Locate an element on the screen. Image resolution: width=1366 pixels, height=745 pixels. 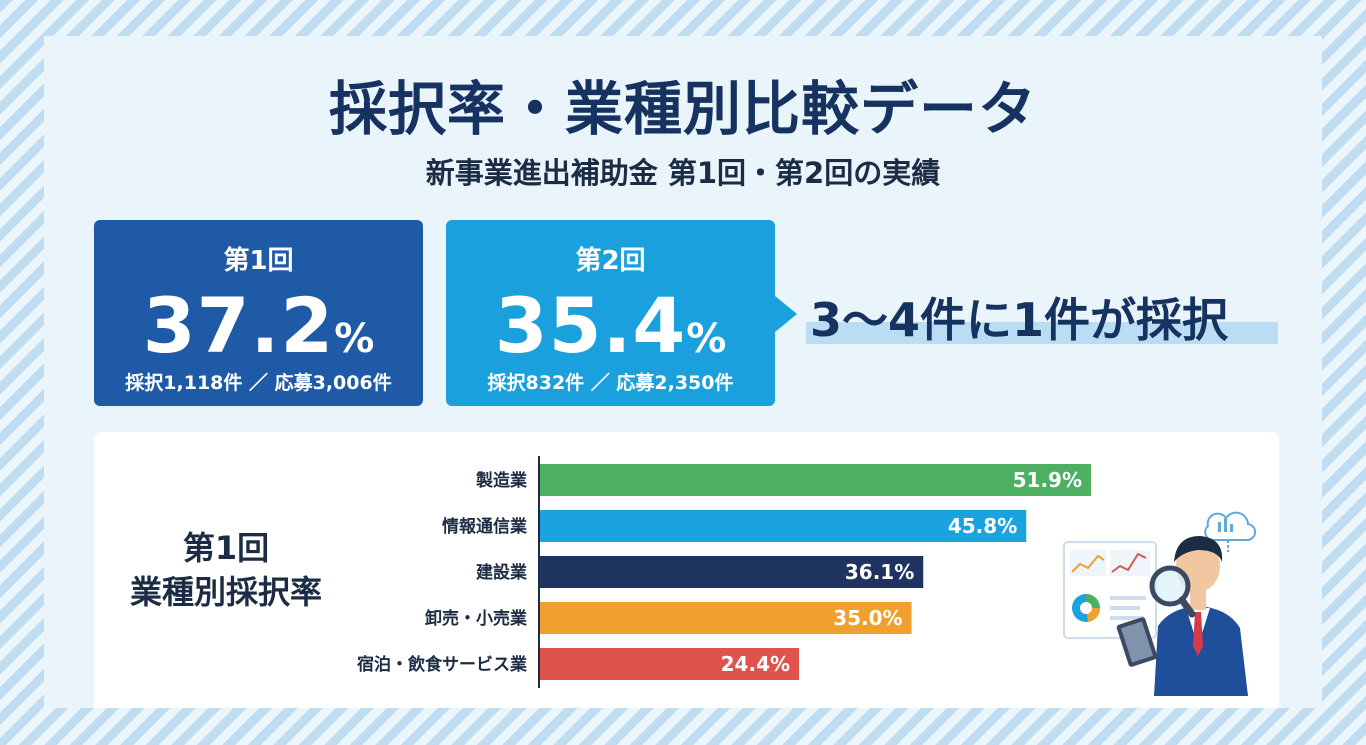
dashboard-icon is located at coordinates (1110, 590).